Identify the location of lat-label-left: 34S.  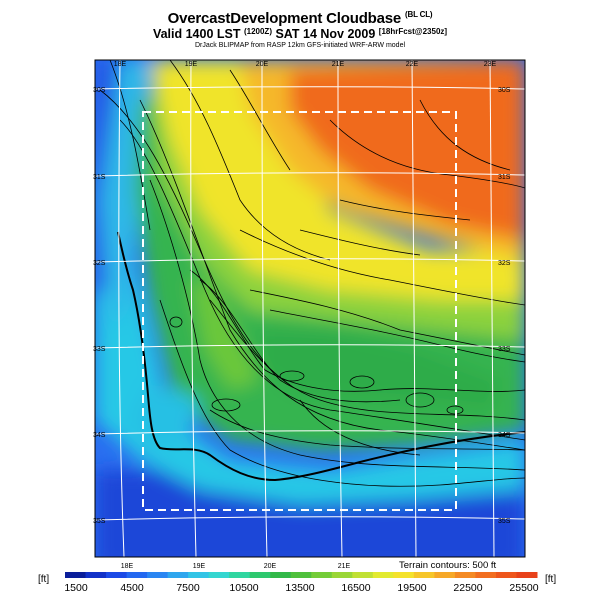
(99, 435).